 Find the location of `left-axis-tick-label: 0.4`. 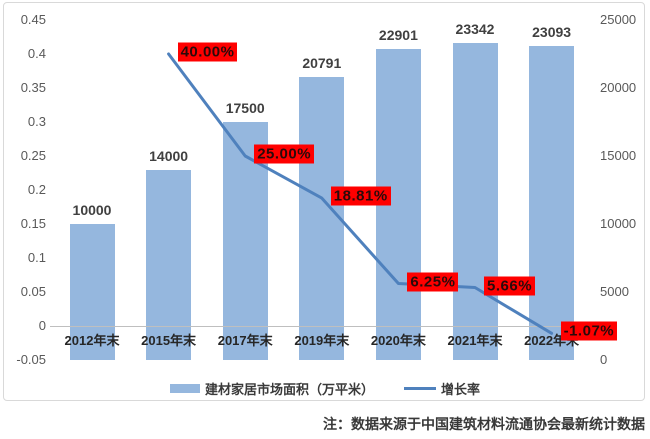

left-axis-tick-label: 0.4 is located at coordinates (36, 53).